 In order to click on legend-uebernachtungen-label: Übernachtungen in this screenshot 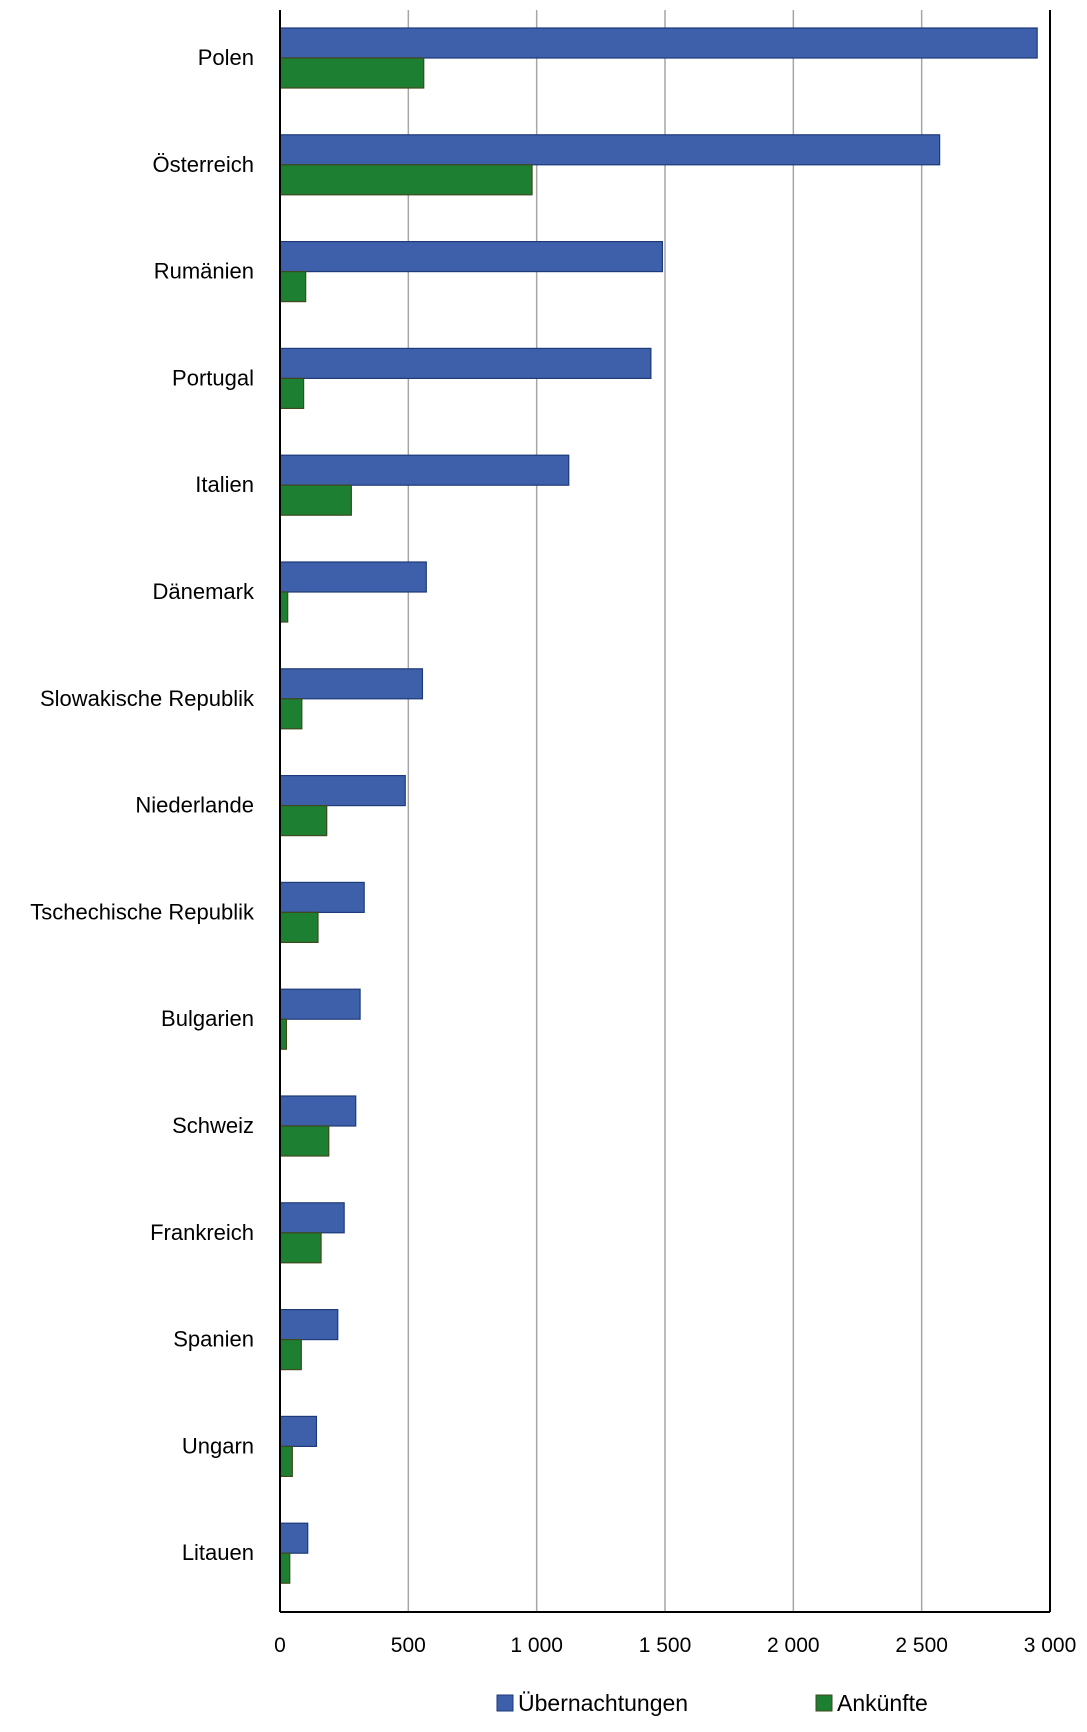, I will do `click(603, 1703)`.